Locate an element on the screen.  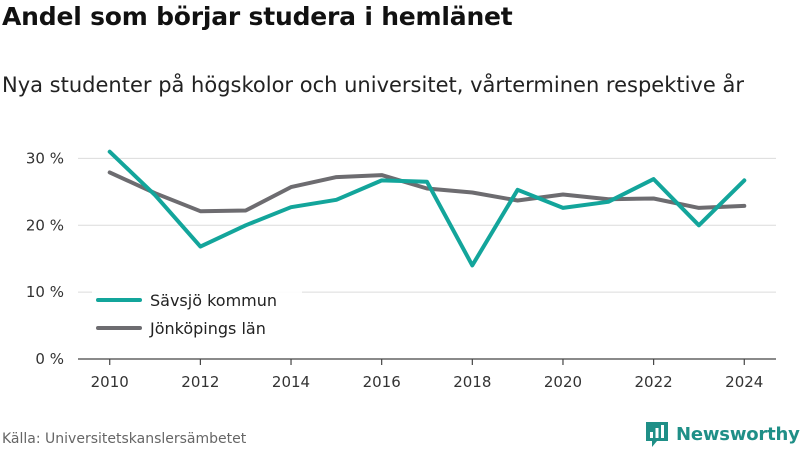
legend: Sävsjö kommun Jönköpings län is located at coordinates (197, 313).